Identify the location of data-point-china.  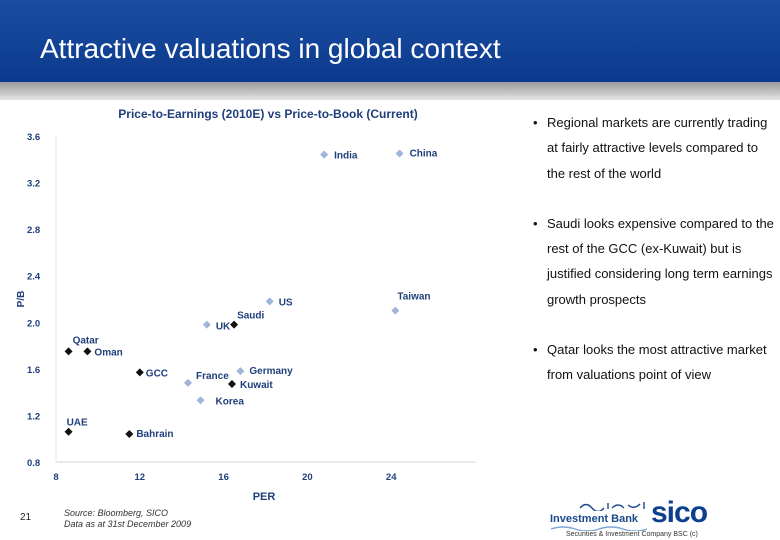
(399, 153).